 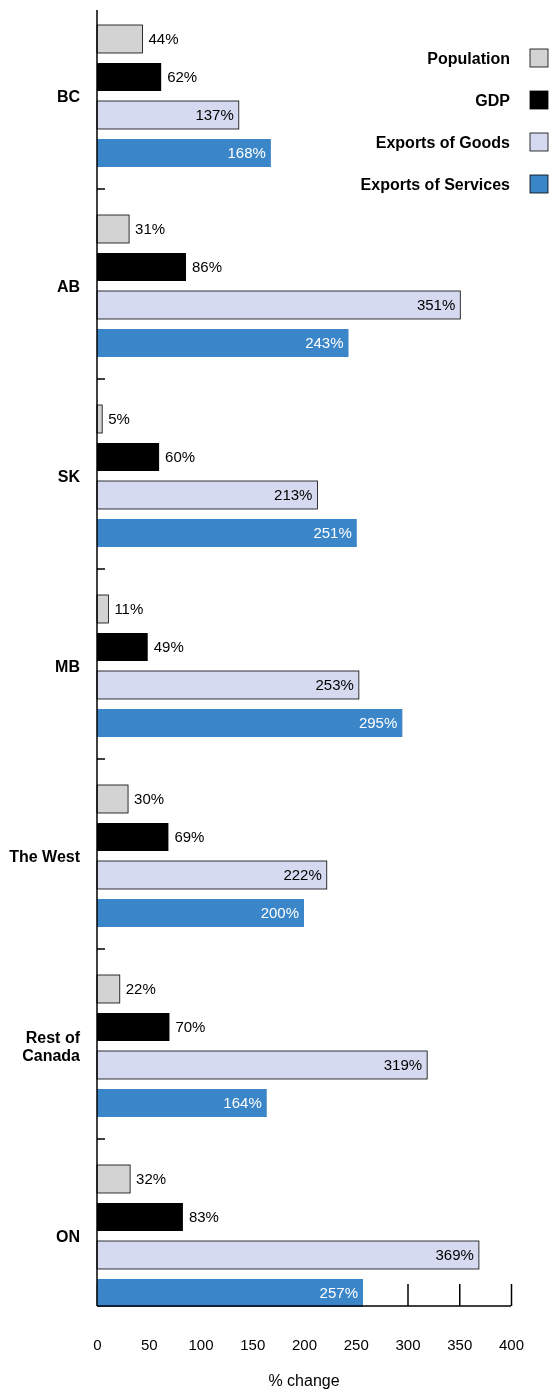 I want to click on data-label: 30%, so click(x=149, y=799).